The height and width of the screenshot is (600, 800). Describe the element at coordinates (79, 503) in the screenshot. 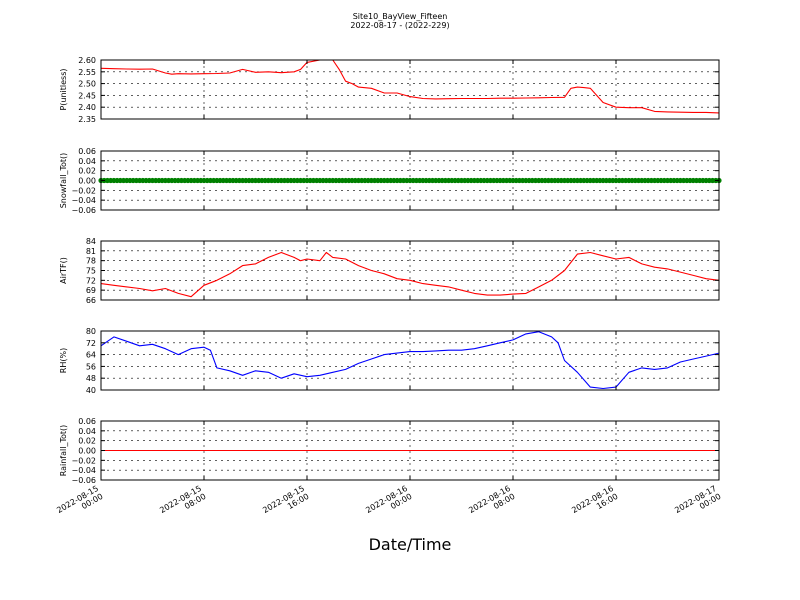

I see `x-tick-label: 2022-08-1500:00` at that location.